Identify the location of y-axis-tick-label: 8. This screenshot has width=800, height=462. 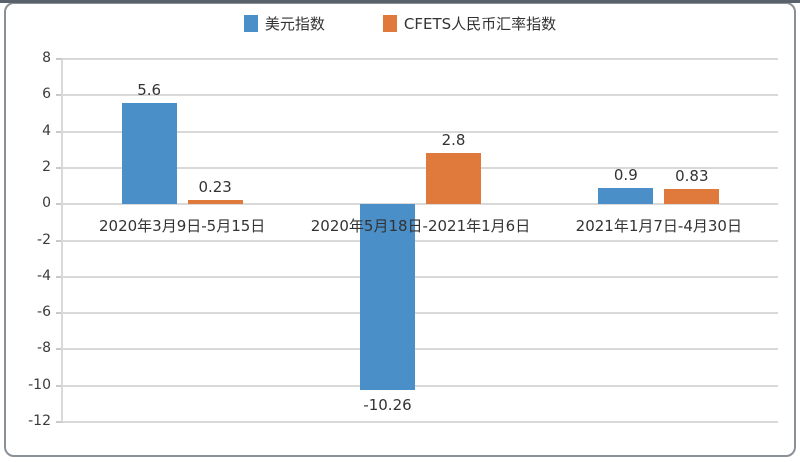
(46, 58).